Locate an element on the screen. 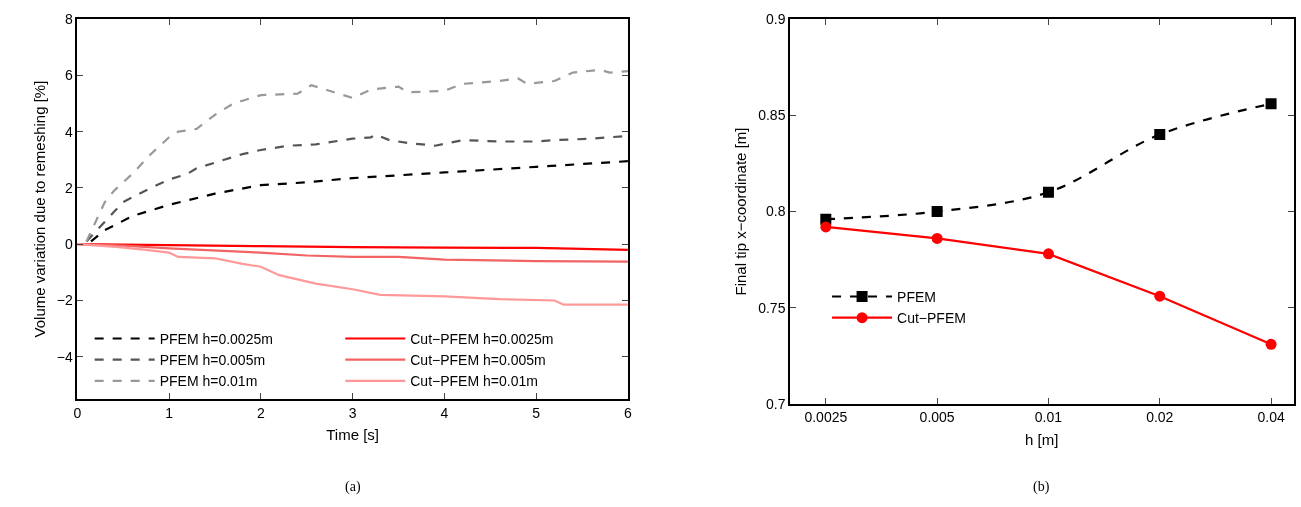 Image resolution: width=1301 pixels, height=507 pixels. y-axis-title: Final tip x−coordinate [m] is located at coordinates (740, 211).